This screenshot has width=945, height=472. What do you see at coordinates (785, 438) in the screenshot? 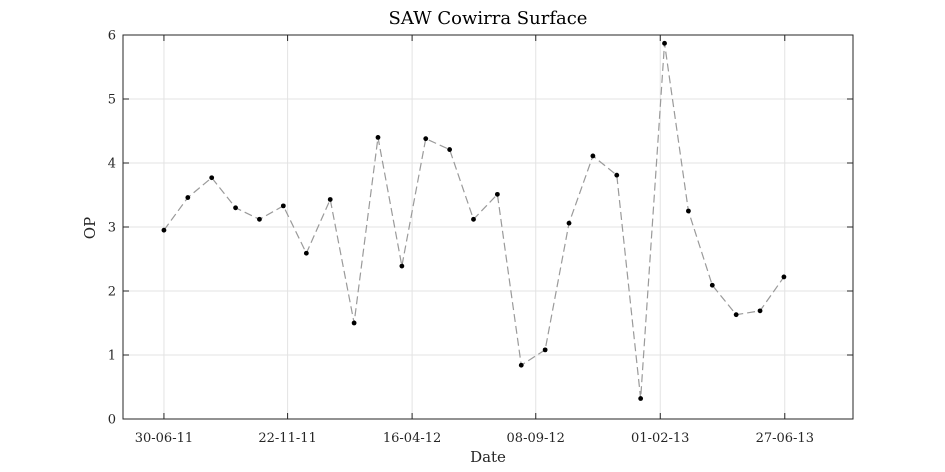
I see `x-tick-label: 27-06-13` at bounding box center [785, 438].